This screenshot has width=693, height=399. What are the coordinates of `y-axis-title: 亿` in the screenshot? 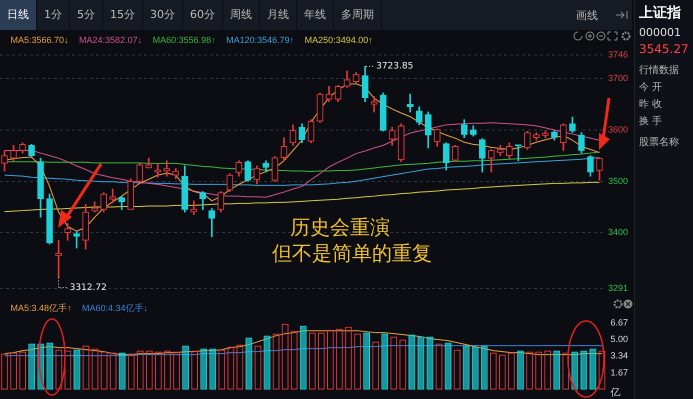 It's located at (614, 393).